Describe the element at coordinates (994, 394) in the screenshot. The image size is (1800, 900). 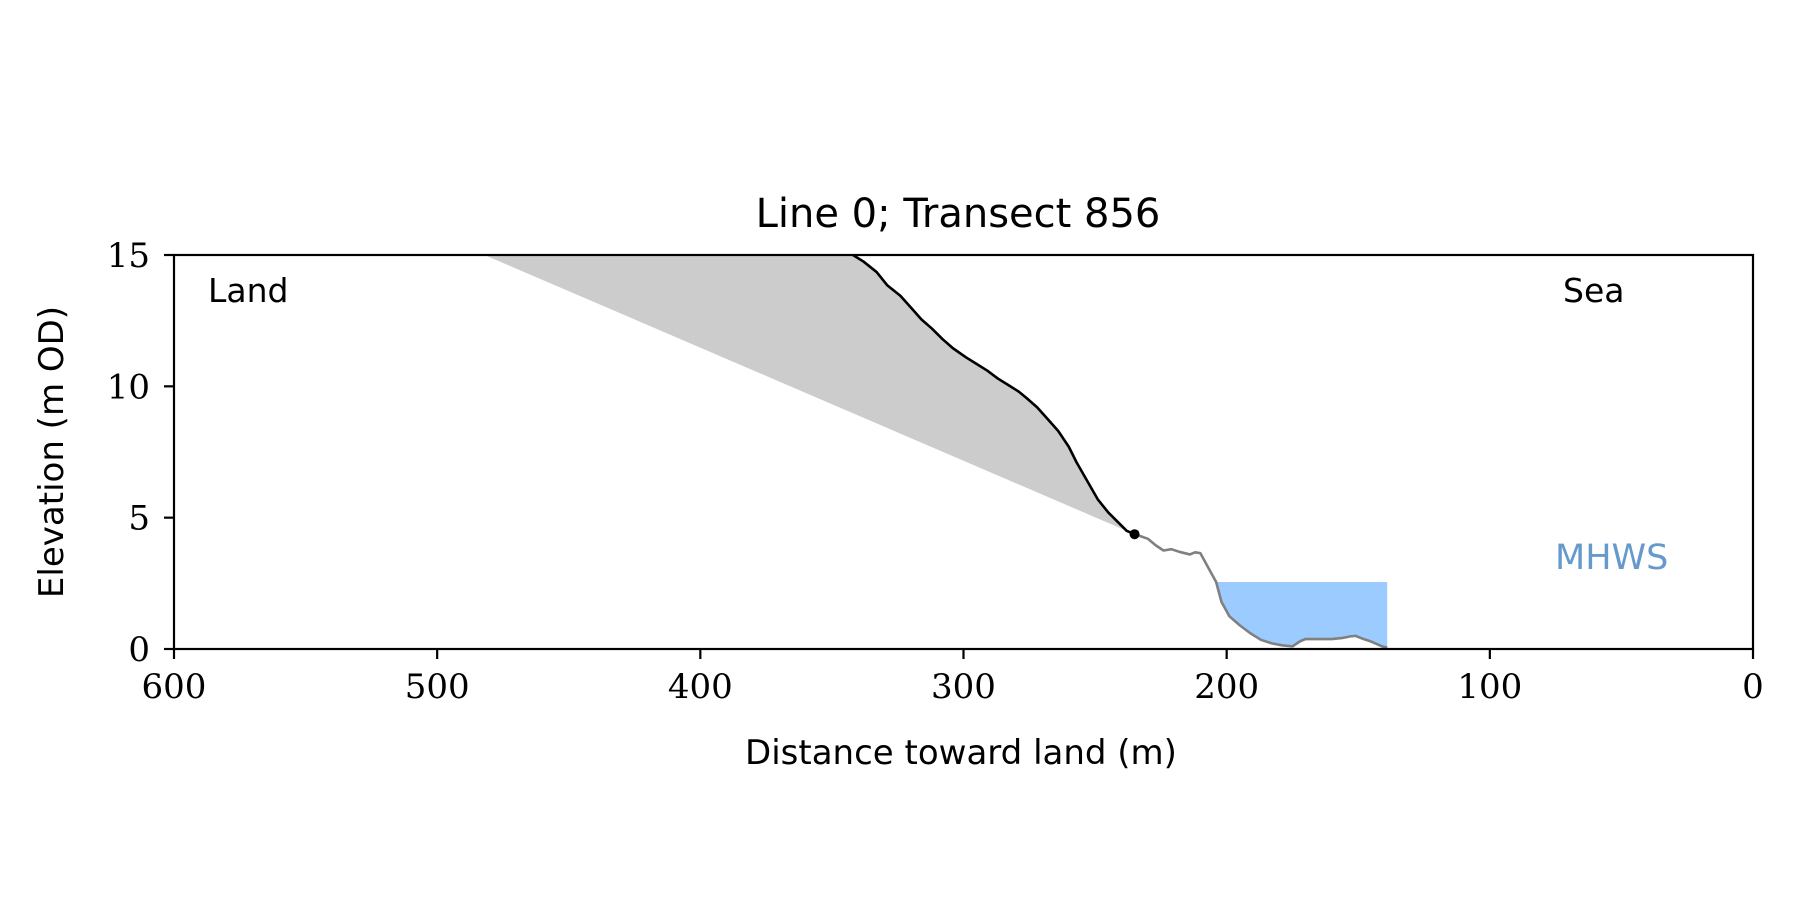
I see `cliff-profile-line` at that location.